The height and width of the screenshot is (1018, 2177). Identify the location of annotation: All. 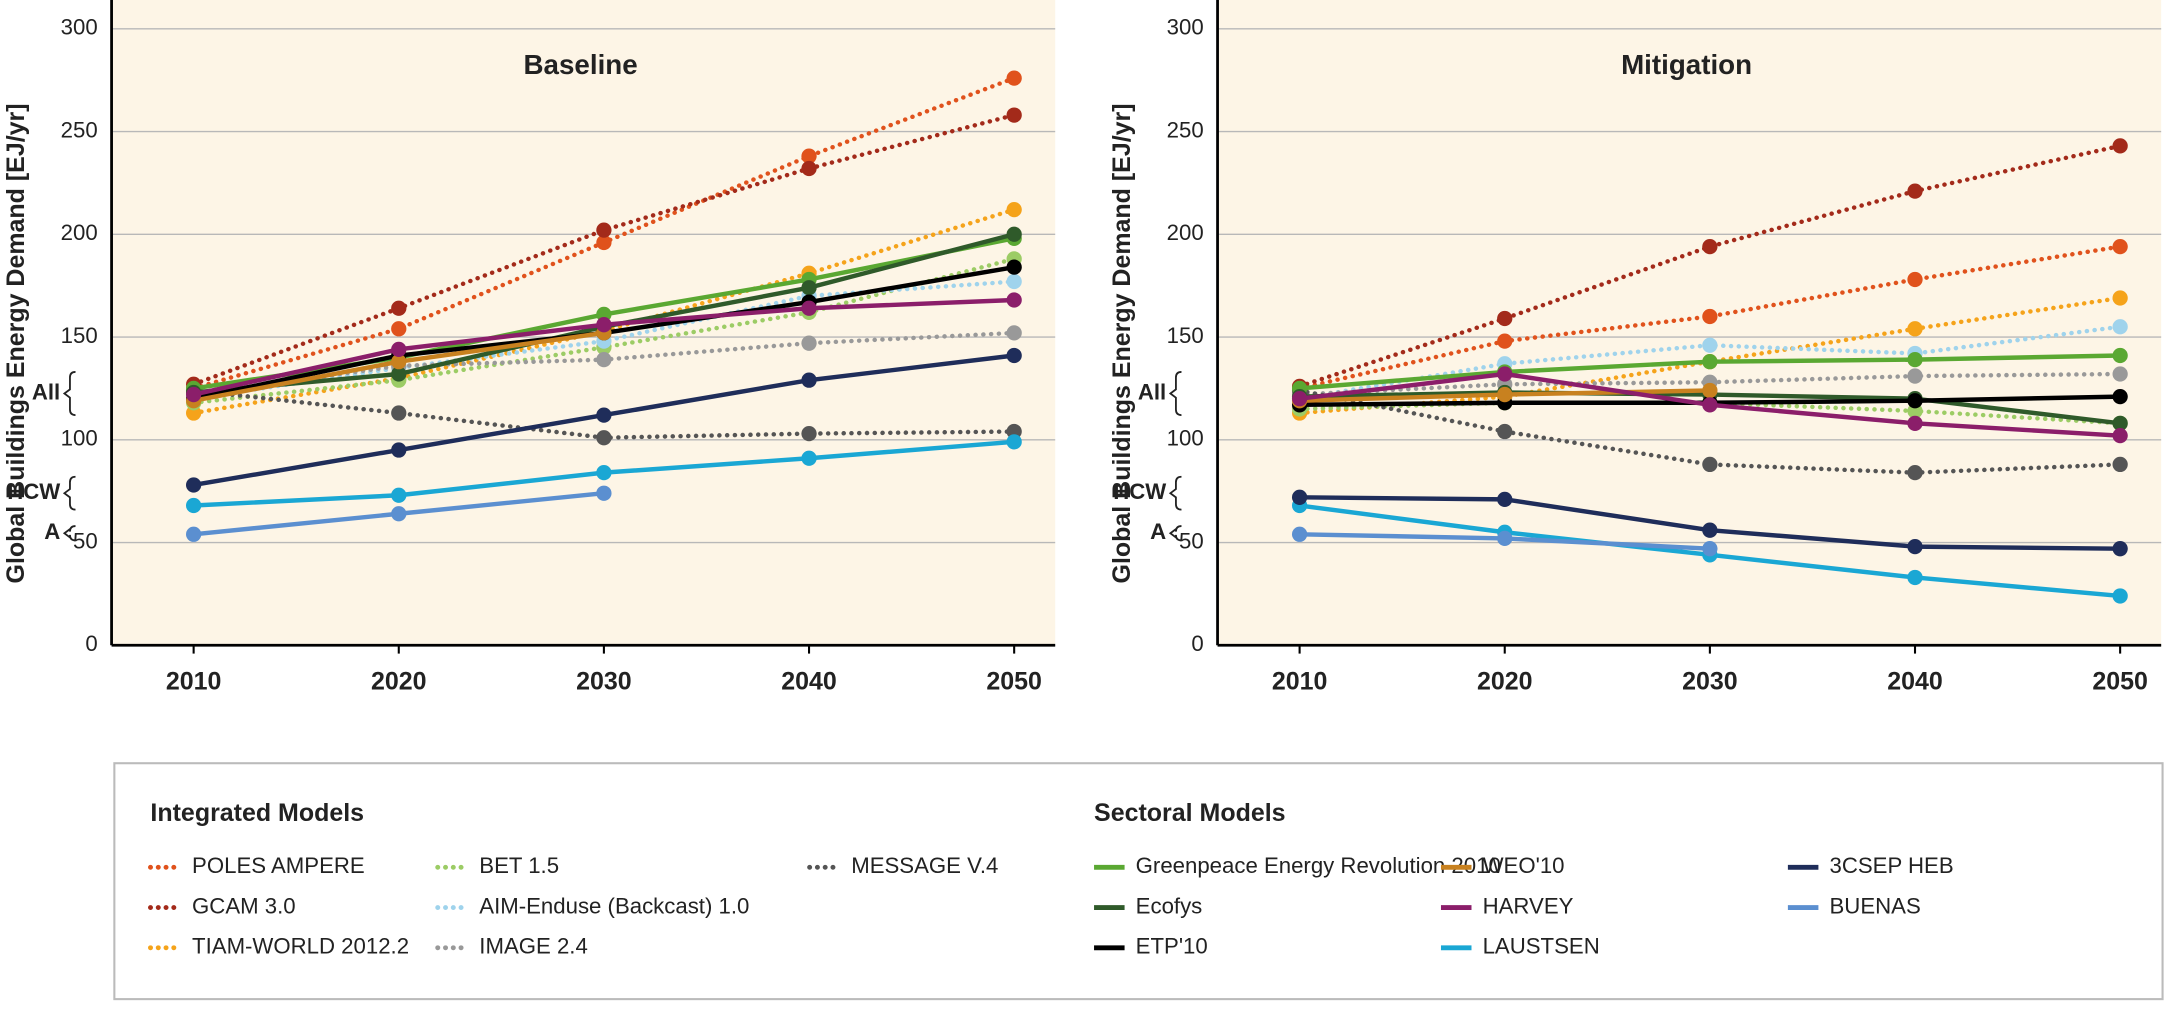
(1152, 391).